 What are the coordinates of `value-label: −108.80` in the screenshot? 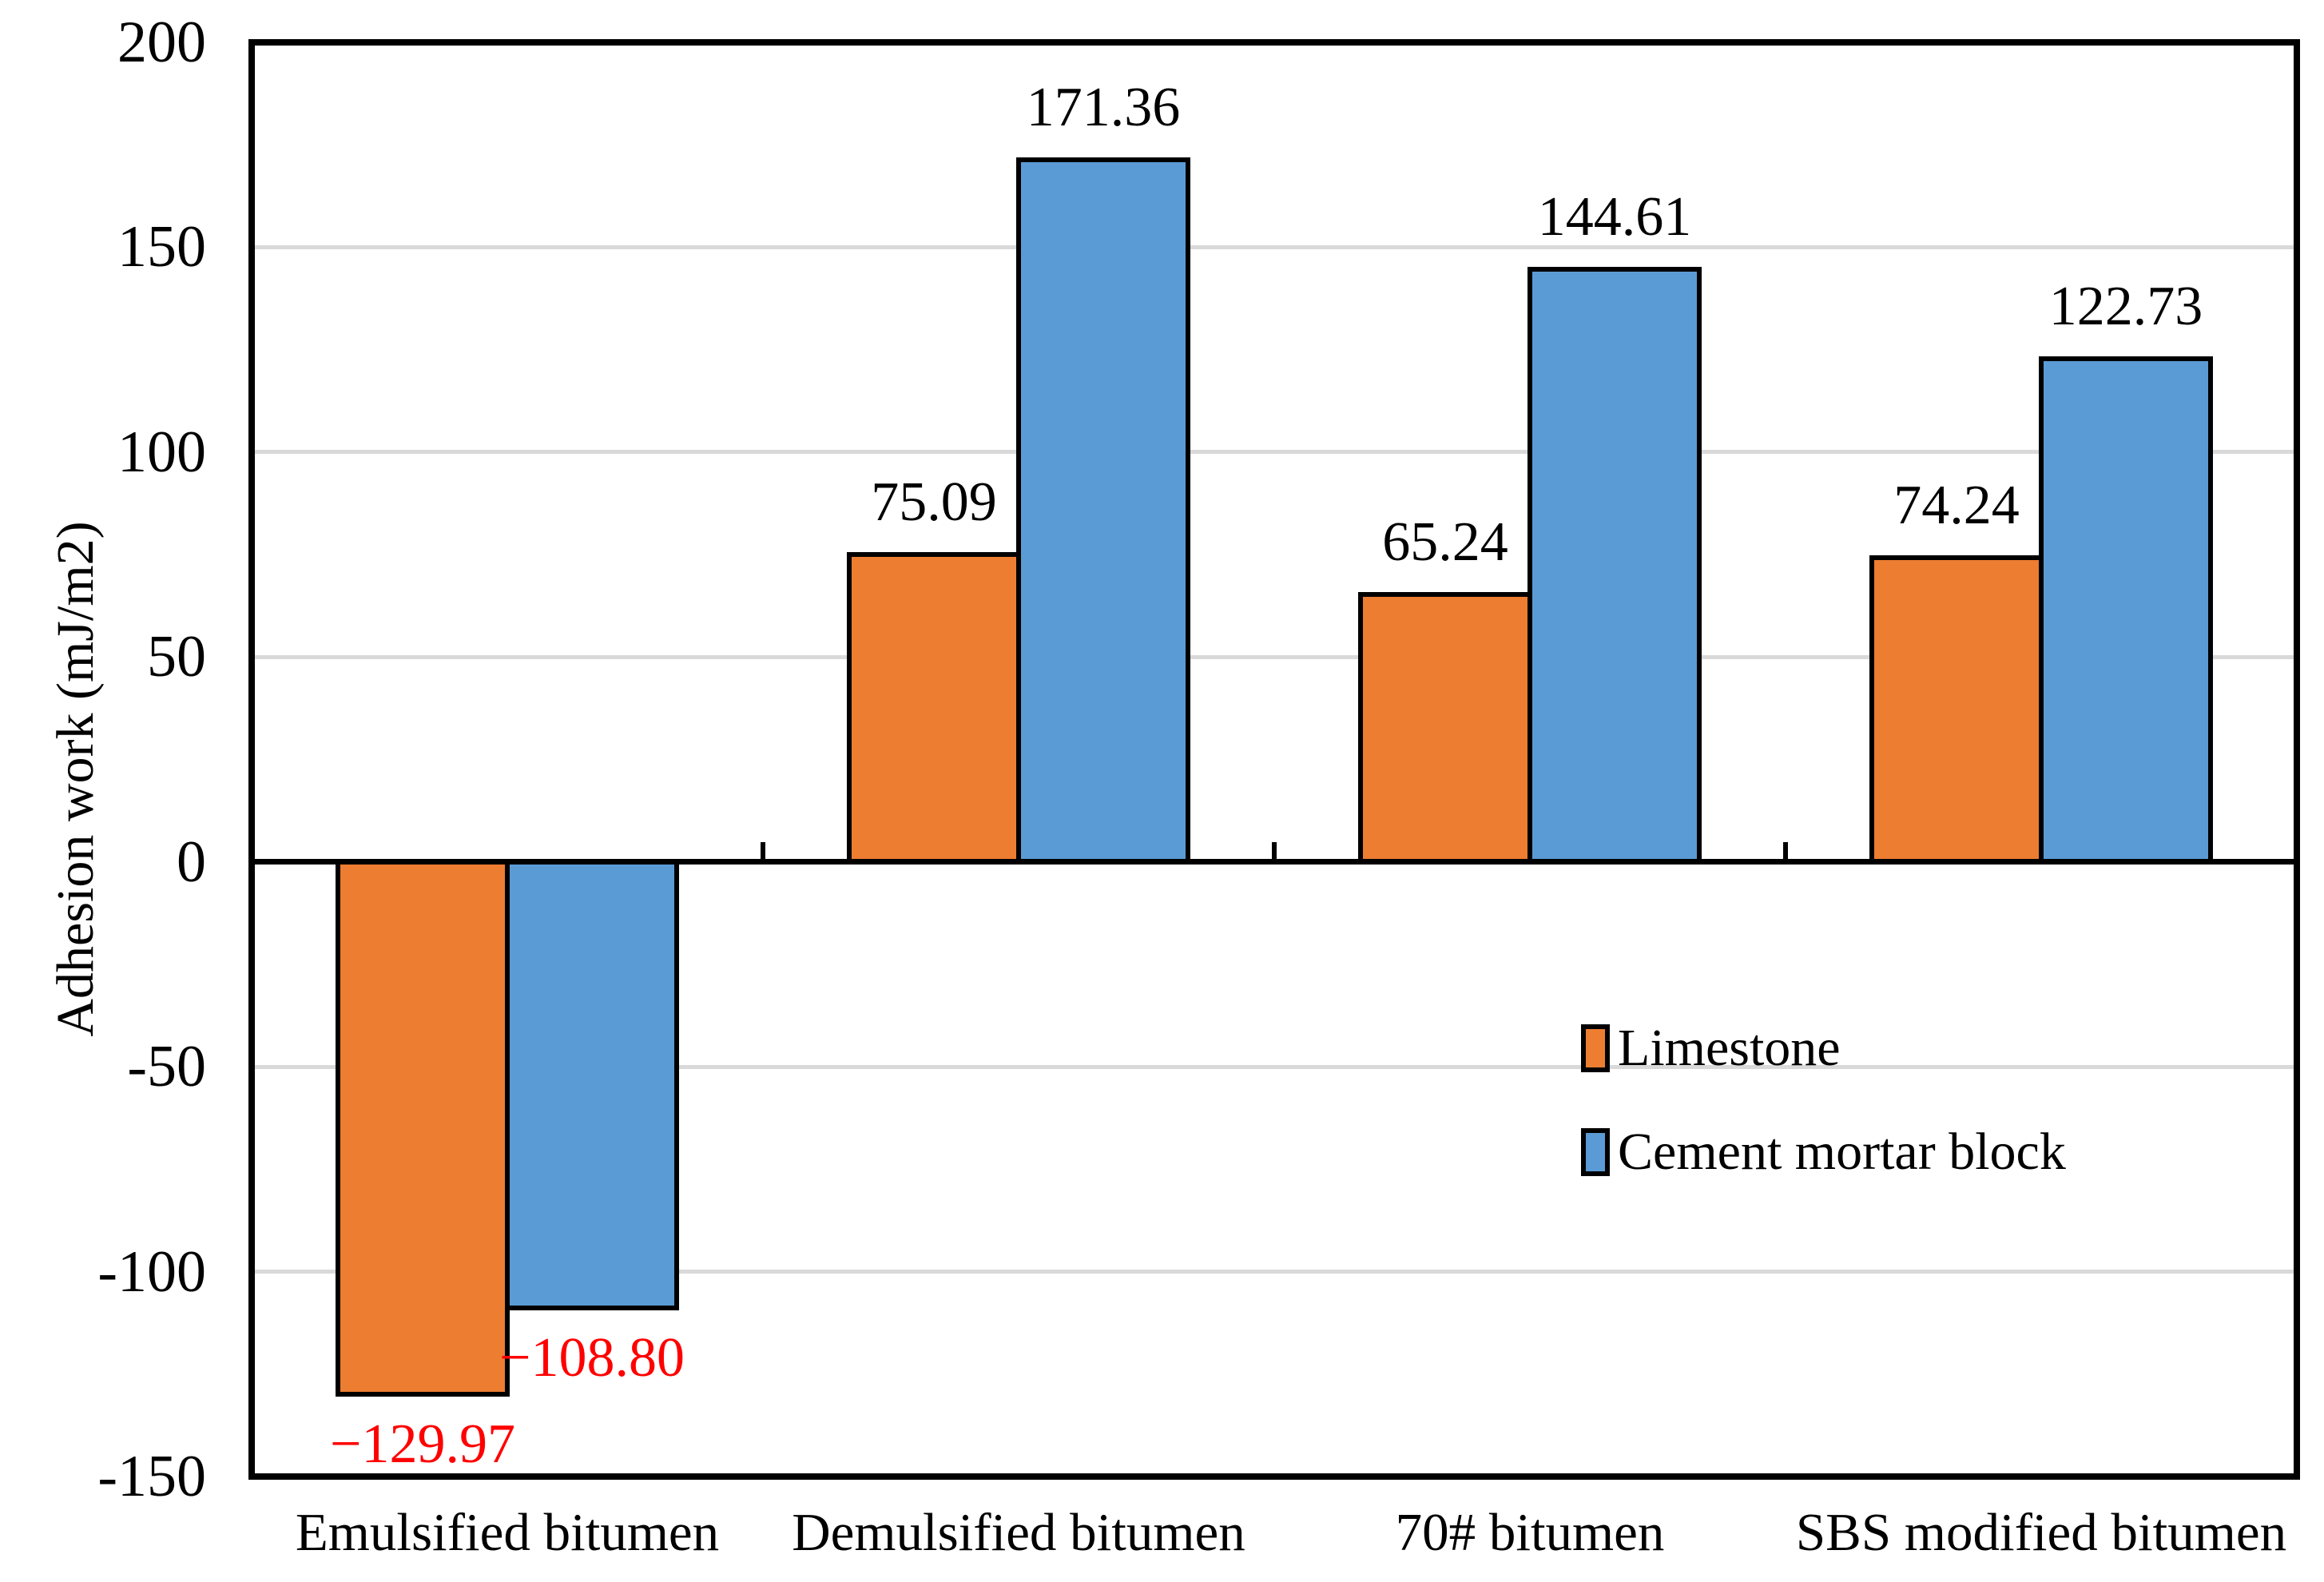 It's located at (592, 1357).